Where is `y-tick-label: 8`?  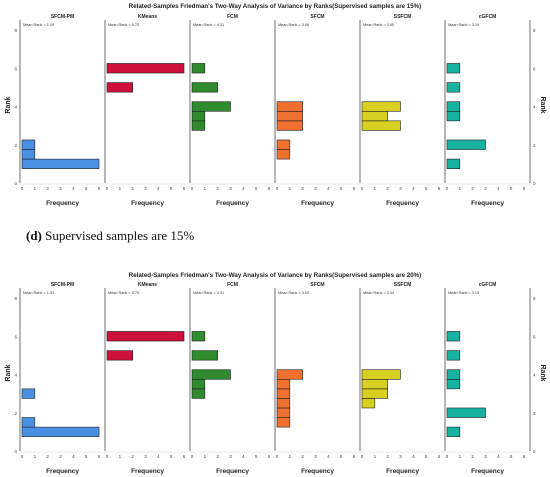 y-tick-label: 8 is located at coordinates (15, 298).